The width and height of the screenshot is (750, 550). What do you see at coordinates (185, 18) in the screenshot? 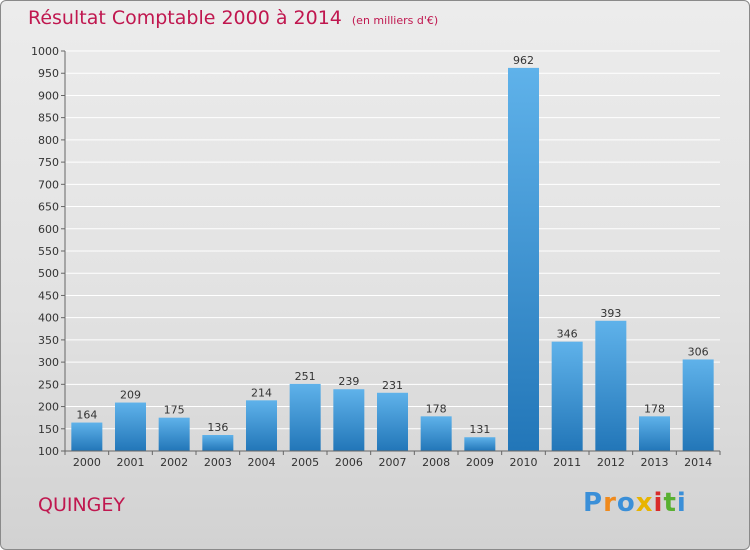
I see `chart-title-main: Résultat Comptable 2000 à 2014` at bounding box center [185, 18].